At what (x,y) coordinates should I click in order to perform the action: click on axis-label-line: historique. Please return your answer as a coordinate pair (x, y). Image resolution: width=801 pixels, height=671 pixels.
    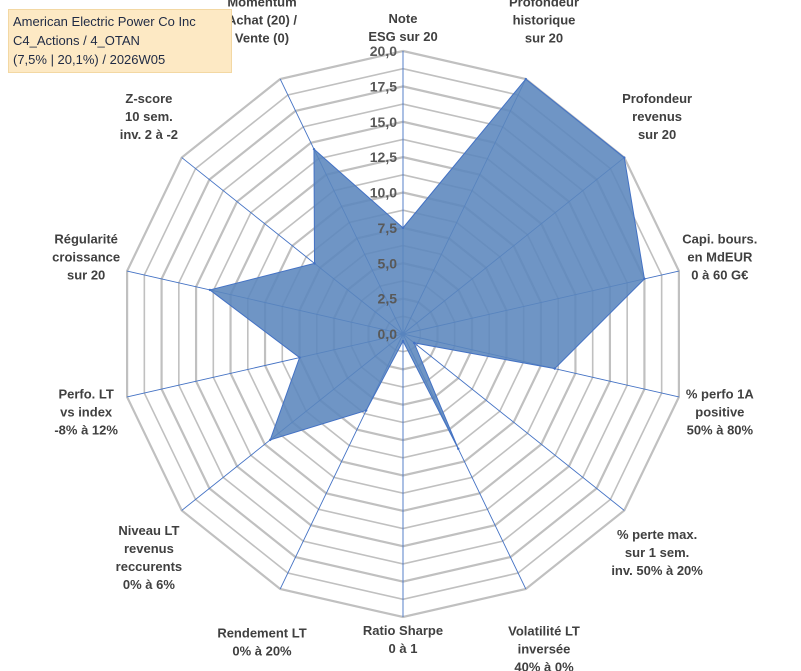
    Looking at the image, I should click on (544, 19).